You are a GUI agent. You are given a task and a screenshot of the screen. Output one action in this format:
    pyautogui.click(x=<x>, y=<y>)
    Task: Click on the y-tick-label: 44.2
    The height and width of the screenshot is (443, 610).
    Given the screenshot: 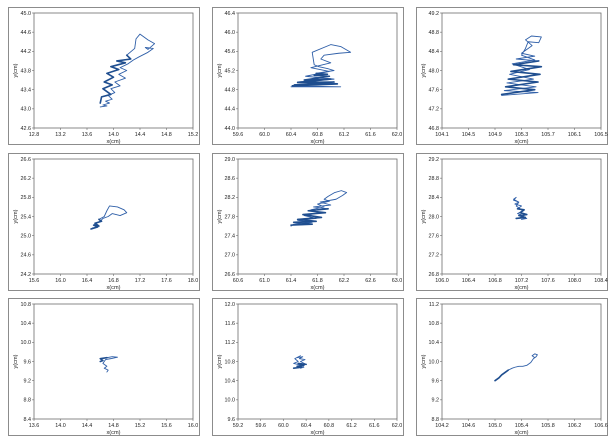 What is the action you would take?
    pyautogui.click(x=26, y=52)
    